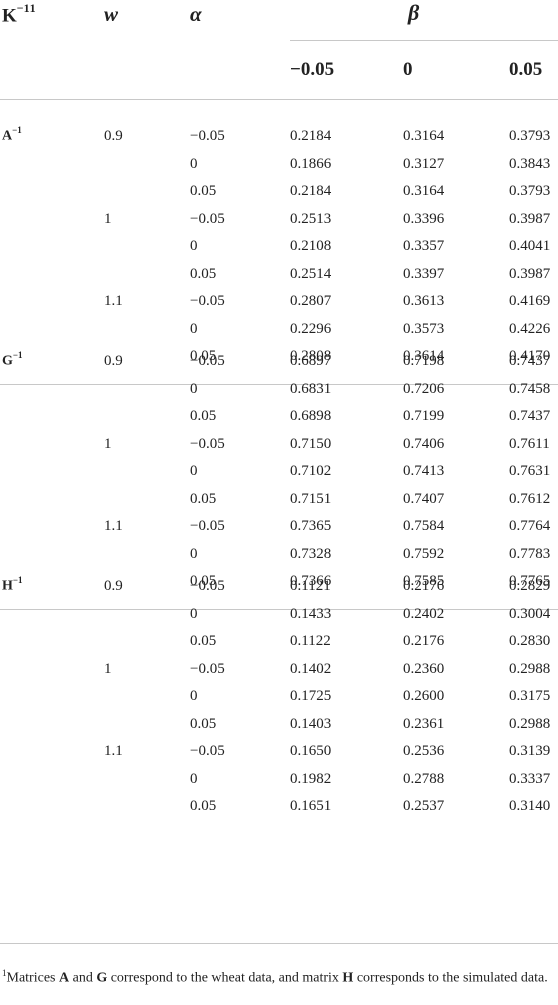 This screenshot has width=558, height=1005. I want to click on table-cell: 0.3397, so click(424, 273).